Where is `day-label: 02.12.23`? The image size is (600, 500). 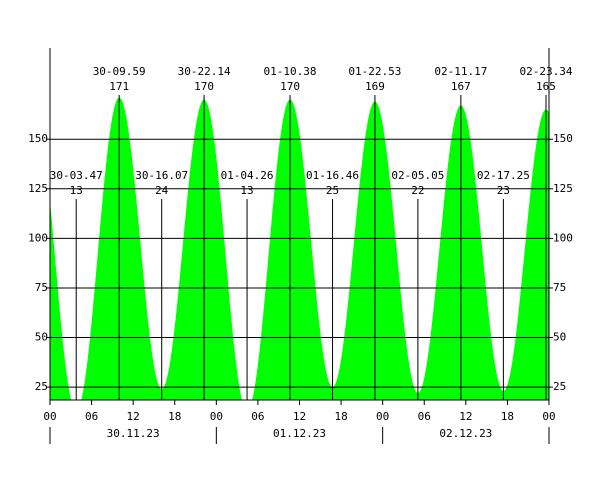 day-label: 02.12.23 is located at coordinates (465, 433).